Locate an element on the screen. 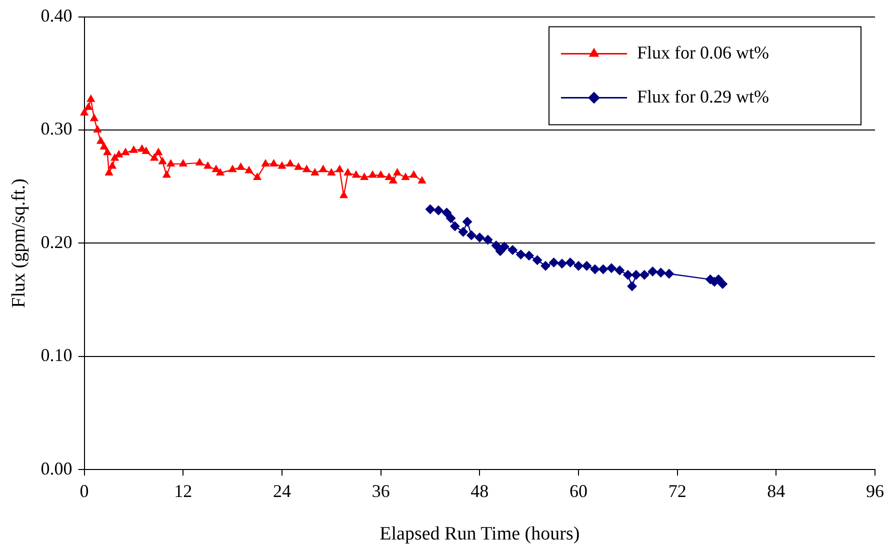  legend-label: Flux for 0.06 wt% is located at coordinates (703, 52).